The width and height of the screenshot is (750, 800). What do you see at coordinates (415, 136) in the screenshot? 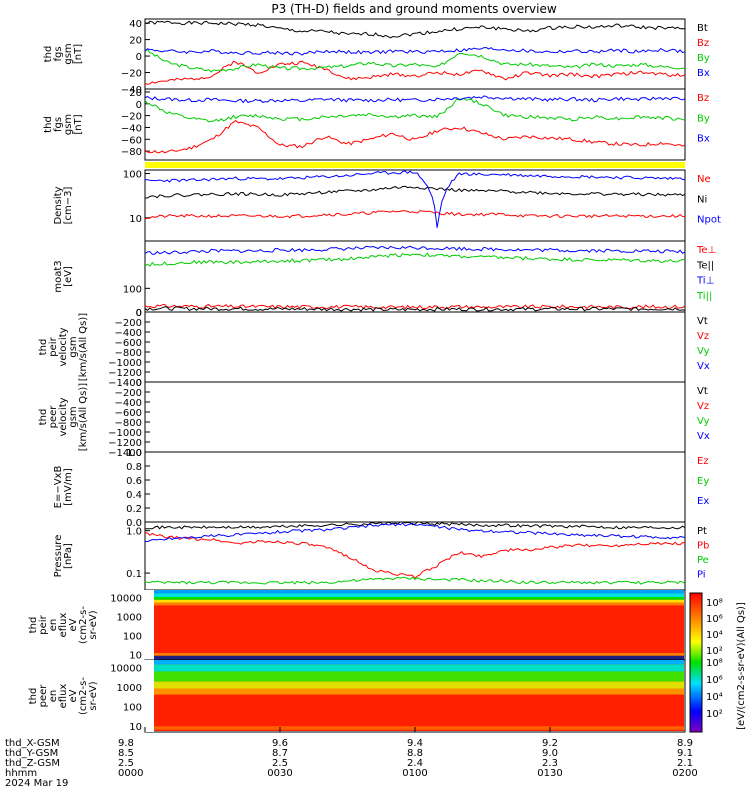
I see `series-Bz` at bounding box center [415, 136].